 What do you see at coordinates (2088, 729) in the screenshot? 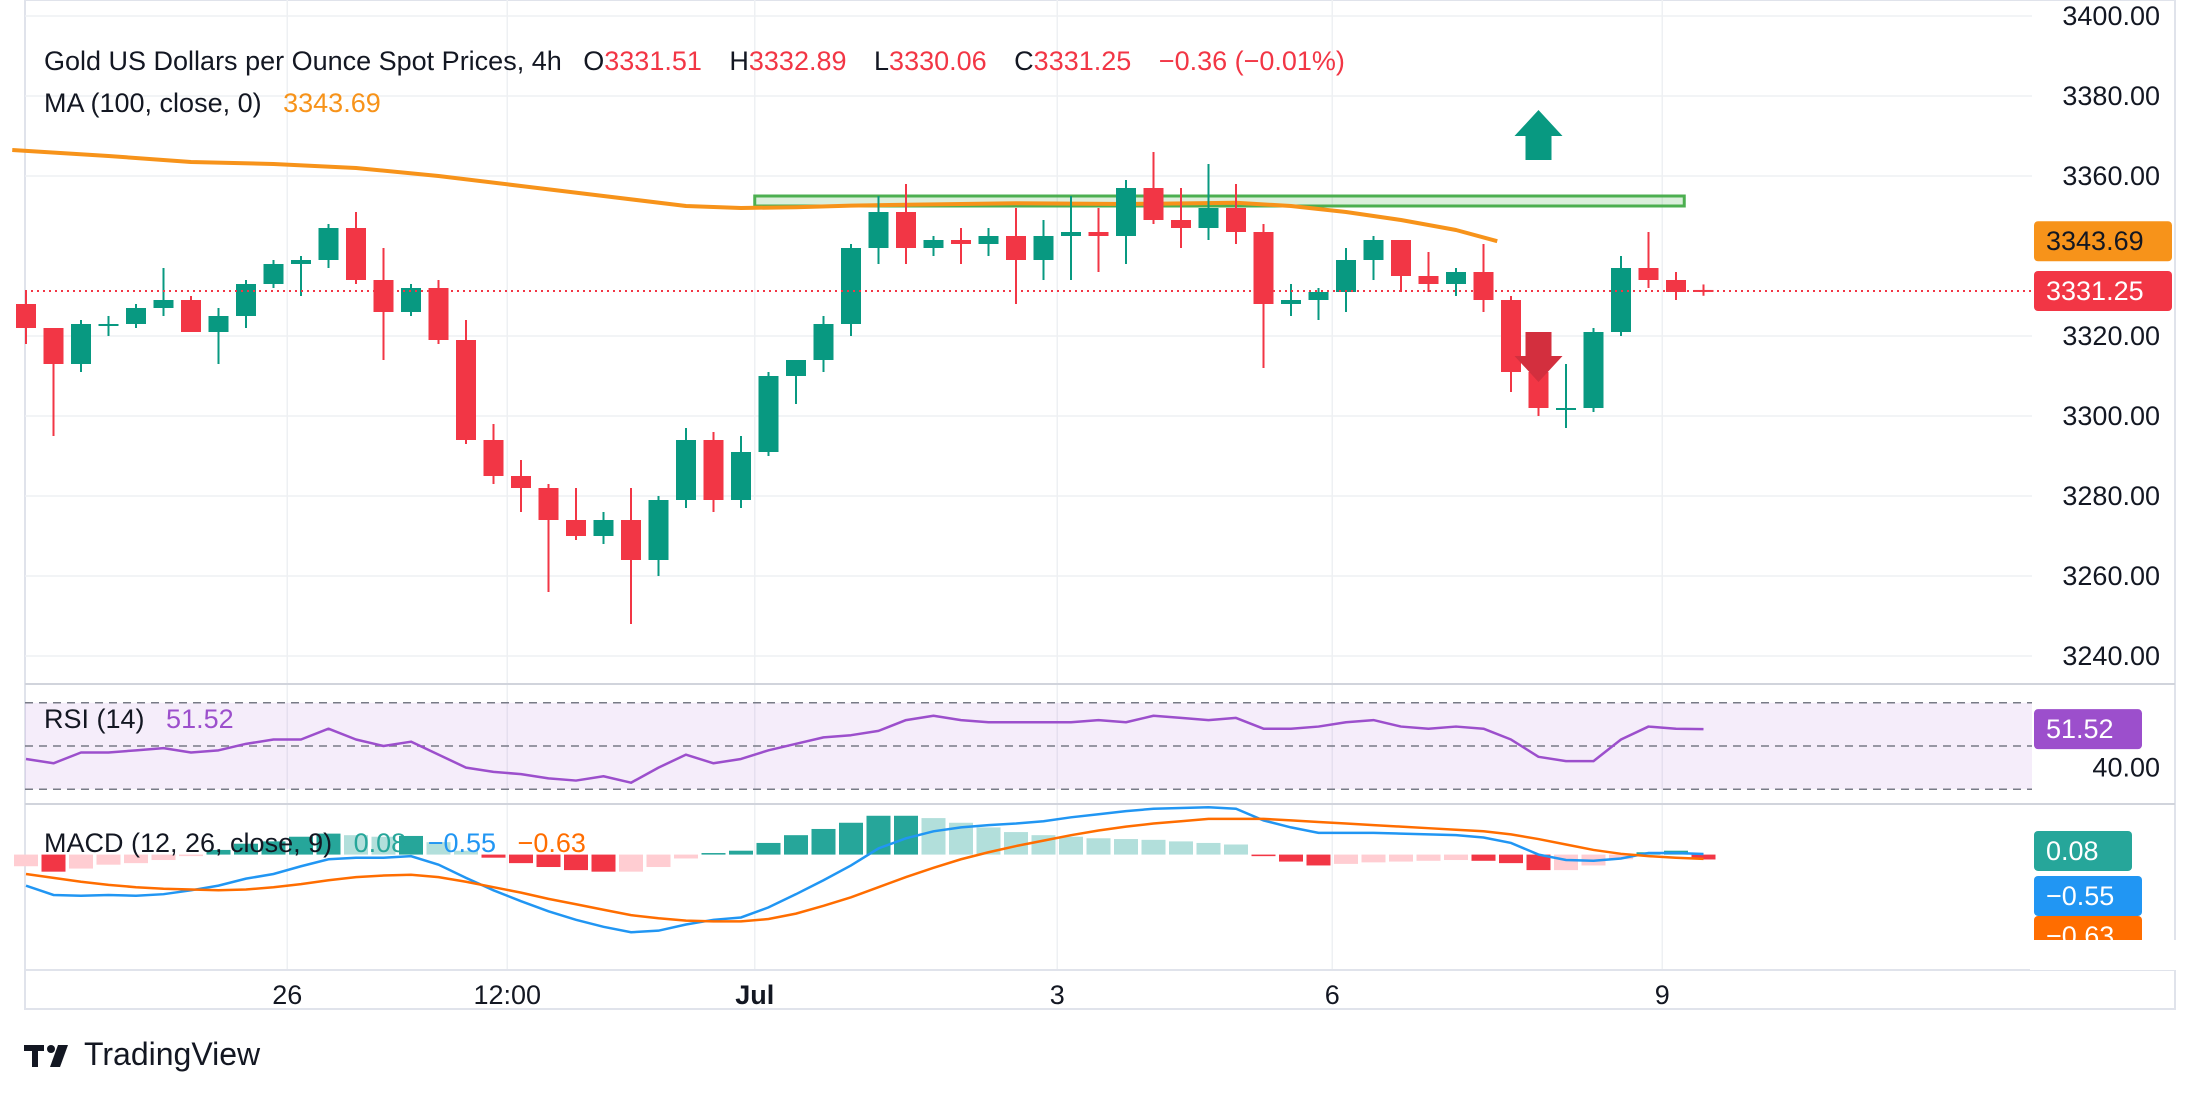
I see `rsi-badge-bg` at bounding box center [2088, 729].